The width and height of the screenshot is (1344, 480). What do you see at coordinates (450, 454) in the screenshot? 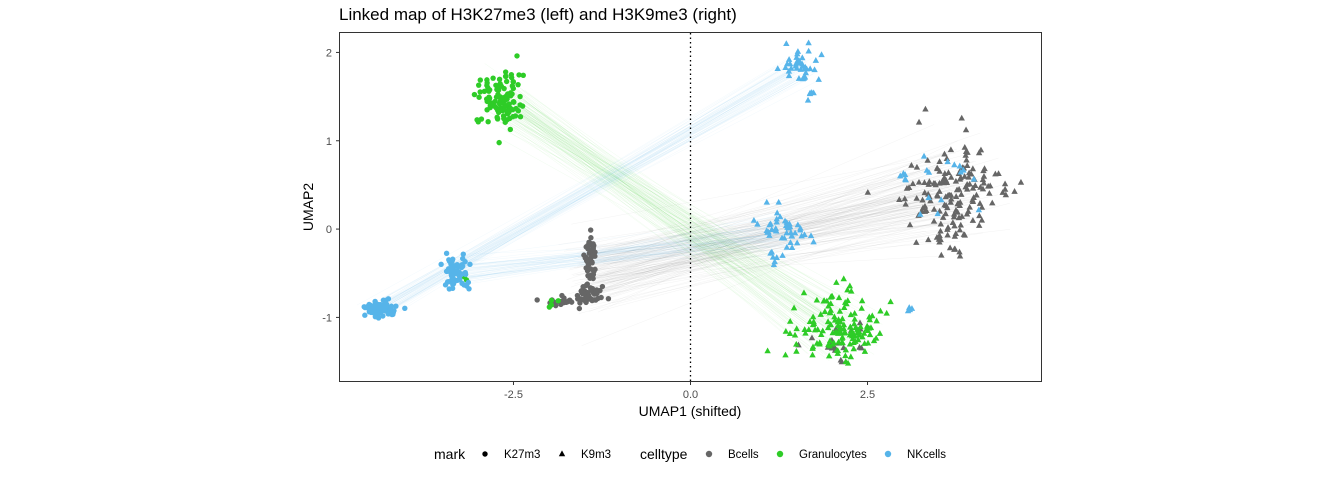
I see `legend-title-mark: mark` at bounding box center [450, 454].